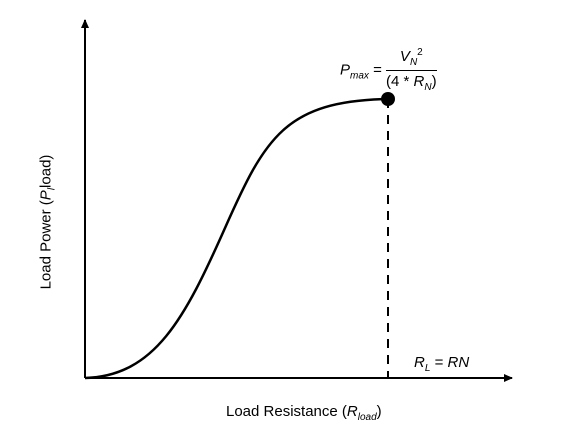  I want to click on rl-annotation: RL = RN, so click(441, 364).